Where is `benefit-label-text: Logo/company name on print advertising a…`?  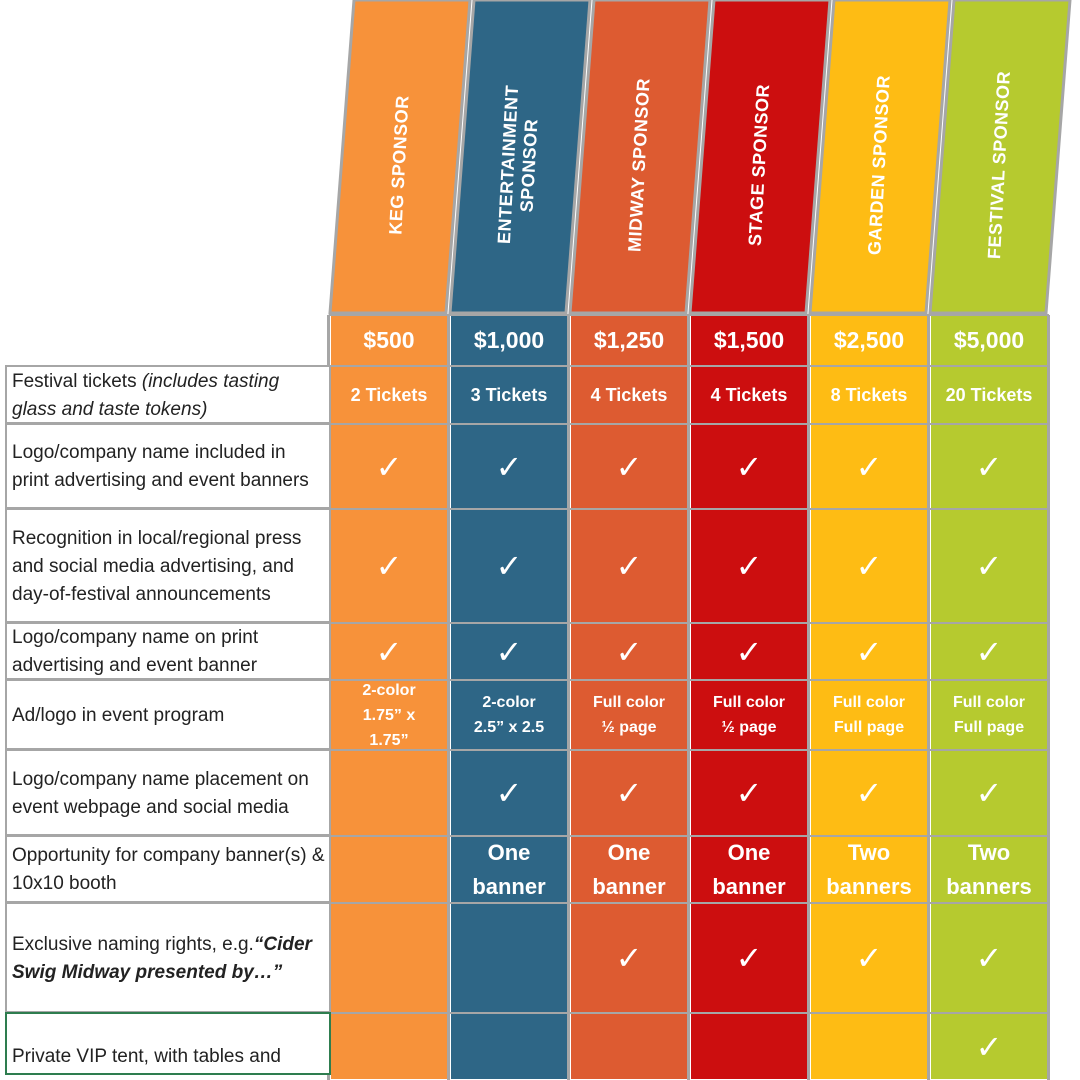 benefit-label-text: Logo/company name on print advertising a… is located at coordinates (135, 651).